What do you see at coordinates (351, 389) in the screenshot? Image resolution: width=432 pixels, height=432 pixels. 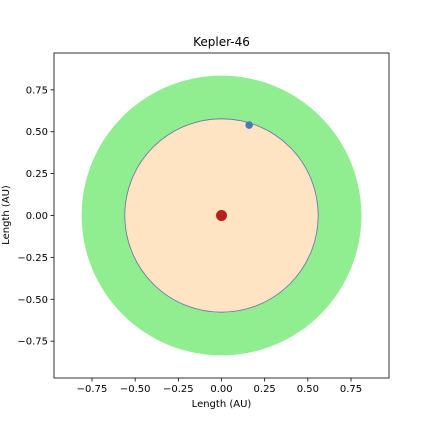 I see `x-tick-label: 0.75` at bounding box center [351, 389].